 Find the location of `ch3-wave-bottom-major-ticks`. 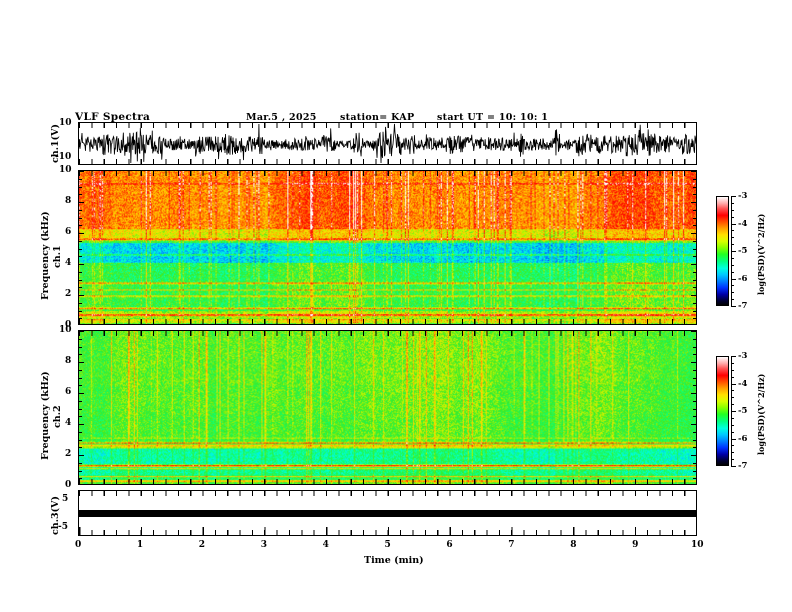

ch3-wave-bottom-major-ticks is located at coordinates (387, 531).